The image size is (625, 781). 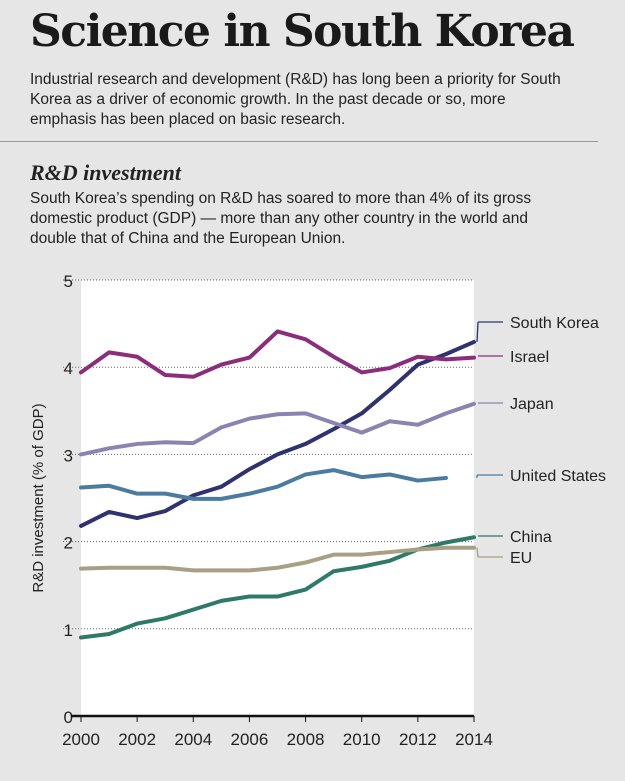 What do you see at coordinates (263, 484) in the screenshot?
I see `series-line-united-states` at bounding box center [263, 484].